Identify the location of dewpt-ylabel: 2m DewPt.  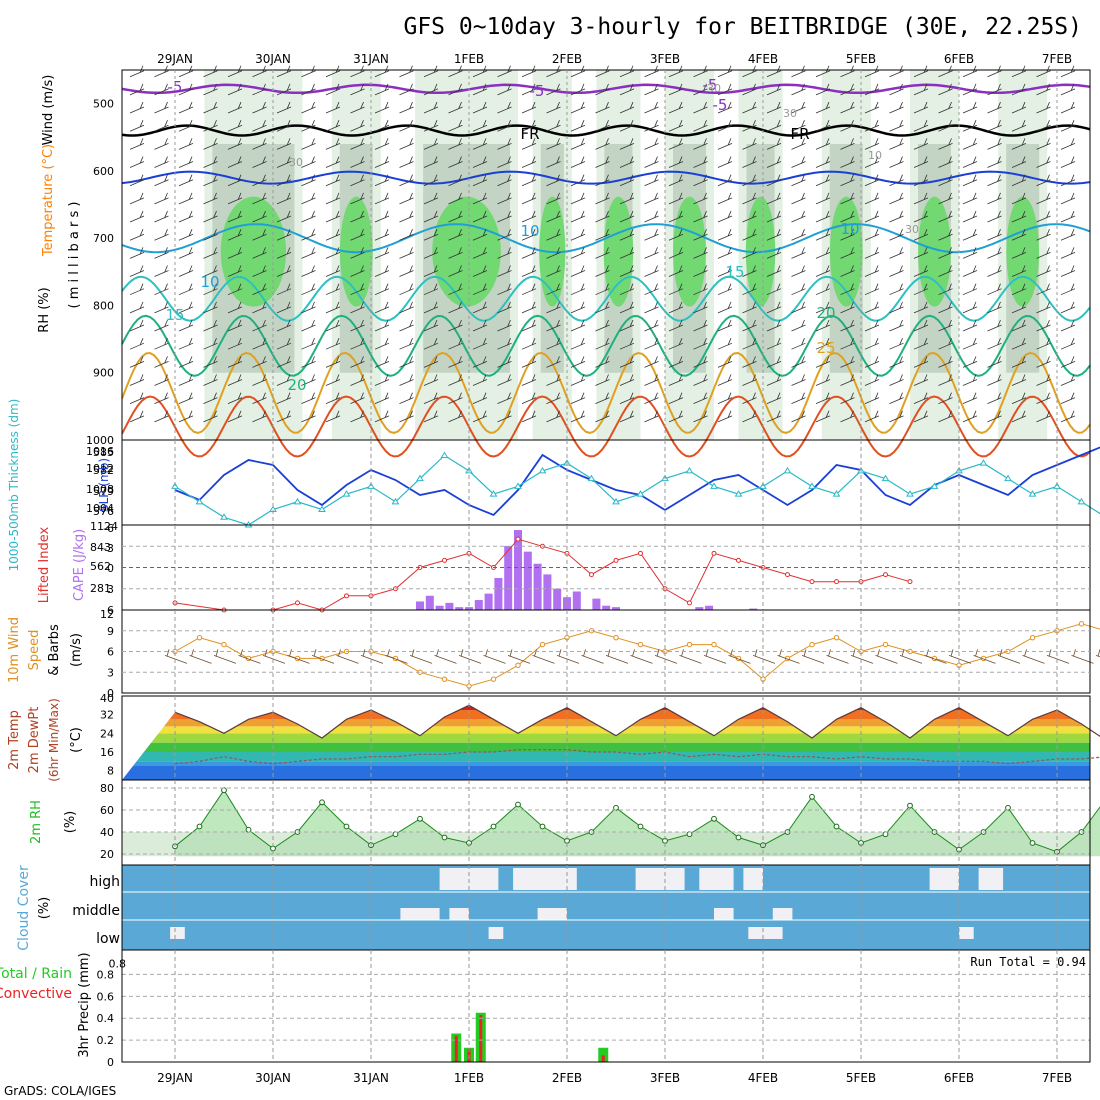
(34, 740).